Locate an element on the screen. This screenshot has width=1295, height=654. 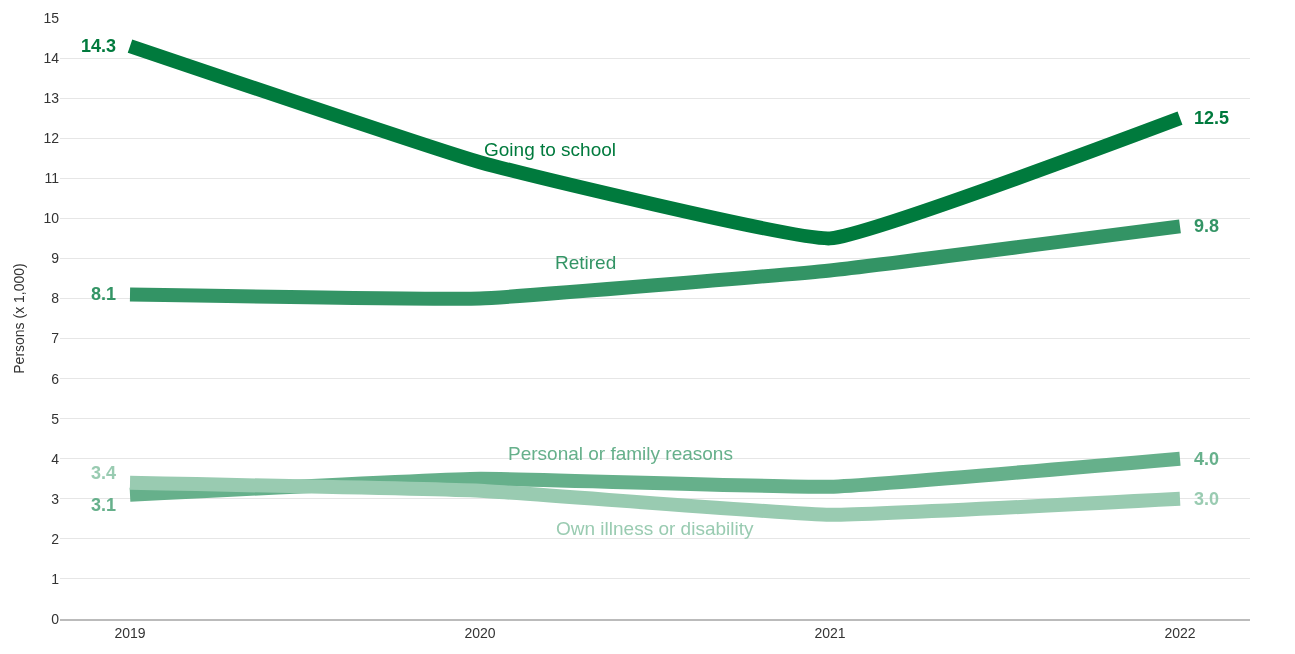
data-label: 8.1 is located at coordinates (104, 294).